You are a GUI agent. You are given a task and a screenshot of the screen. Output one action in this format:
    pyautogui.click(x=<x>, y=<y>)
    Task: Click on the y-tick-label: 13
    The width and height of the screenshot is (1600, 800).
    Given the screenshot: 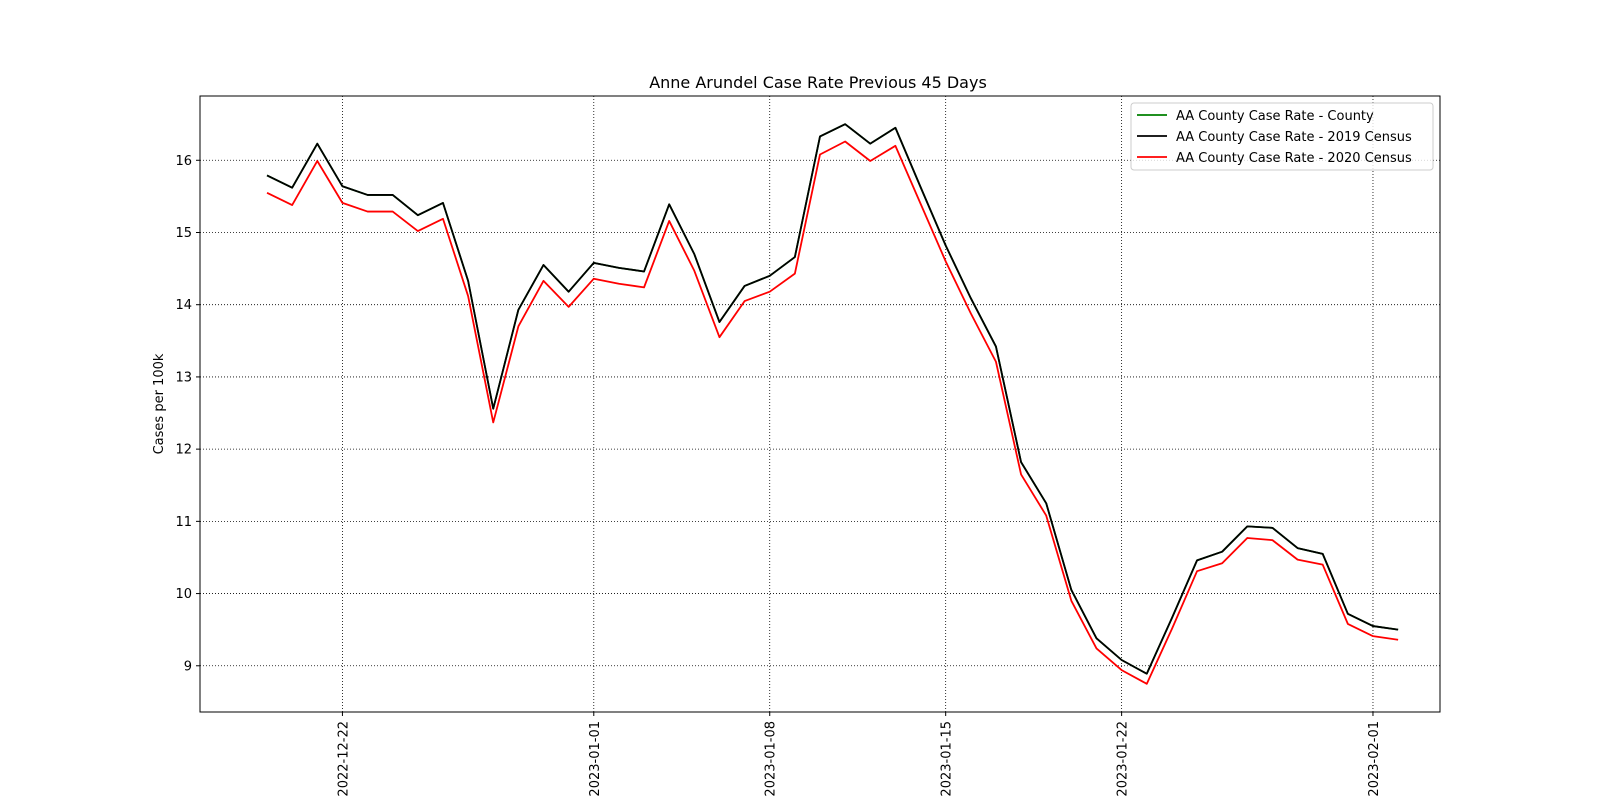 What is the action you would take?
    pyautogui.click(x=183, y=377)
    